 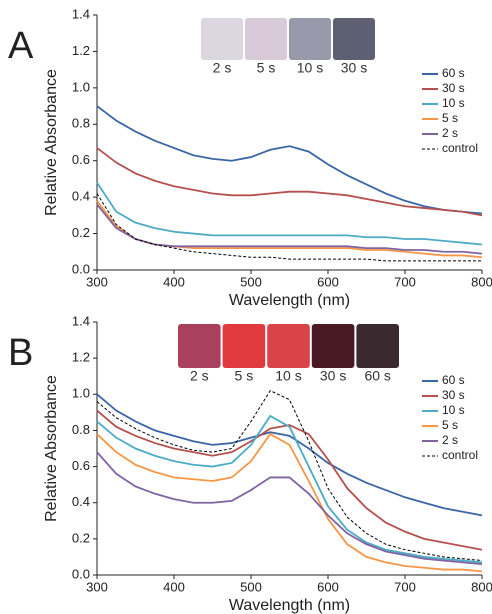 I want to click on vial-label: 60 s, so click(x=377, y=376).